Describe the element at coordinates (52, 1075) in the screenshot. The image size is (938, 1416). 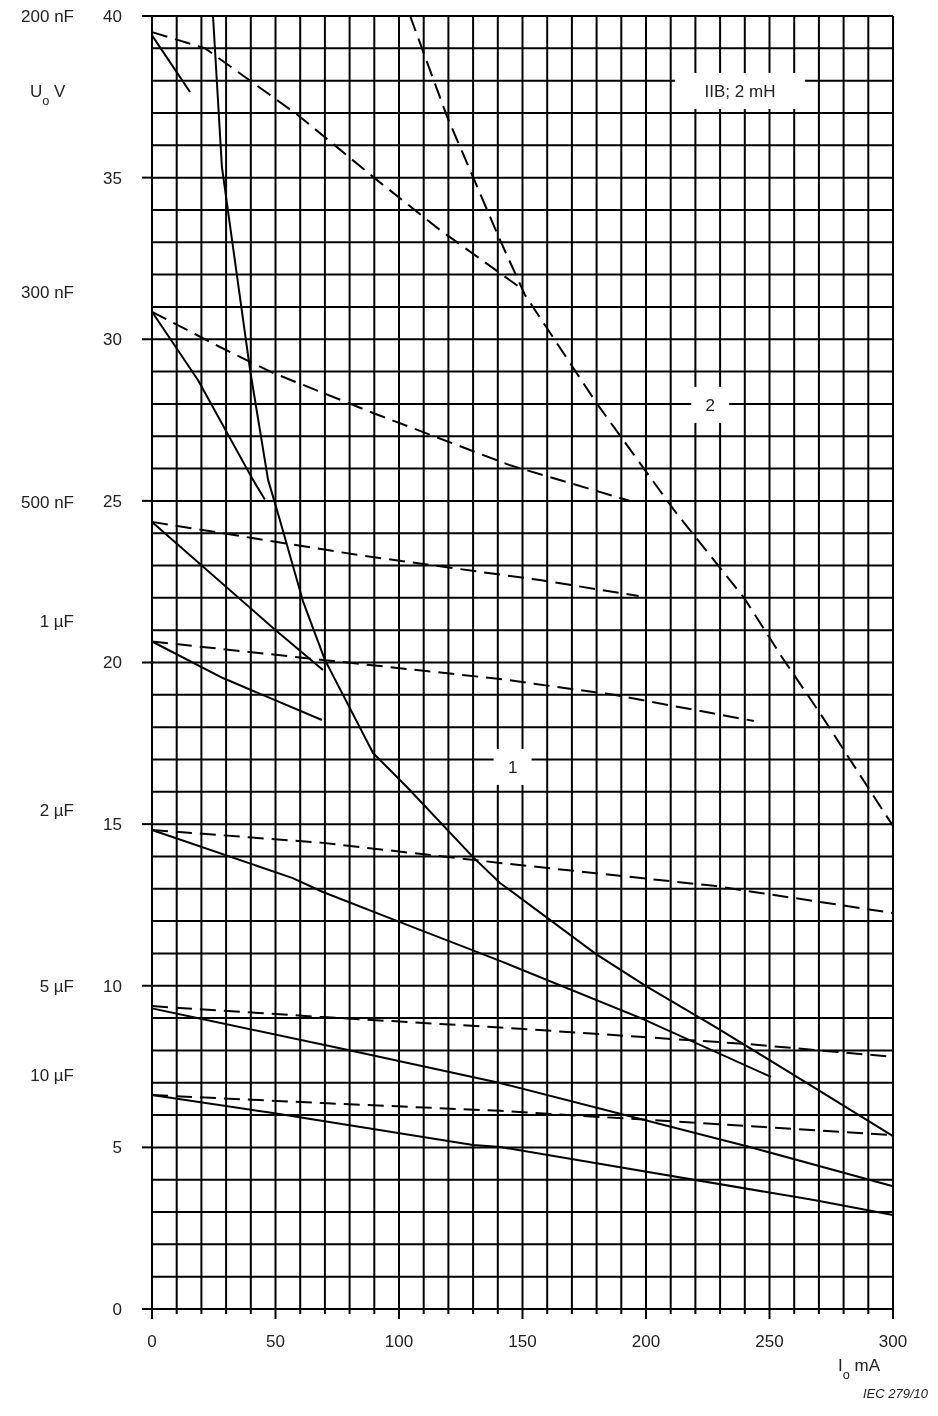
I see `text: 10 µF` at that location.